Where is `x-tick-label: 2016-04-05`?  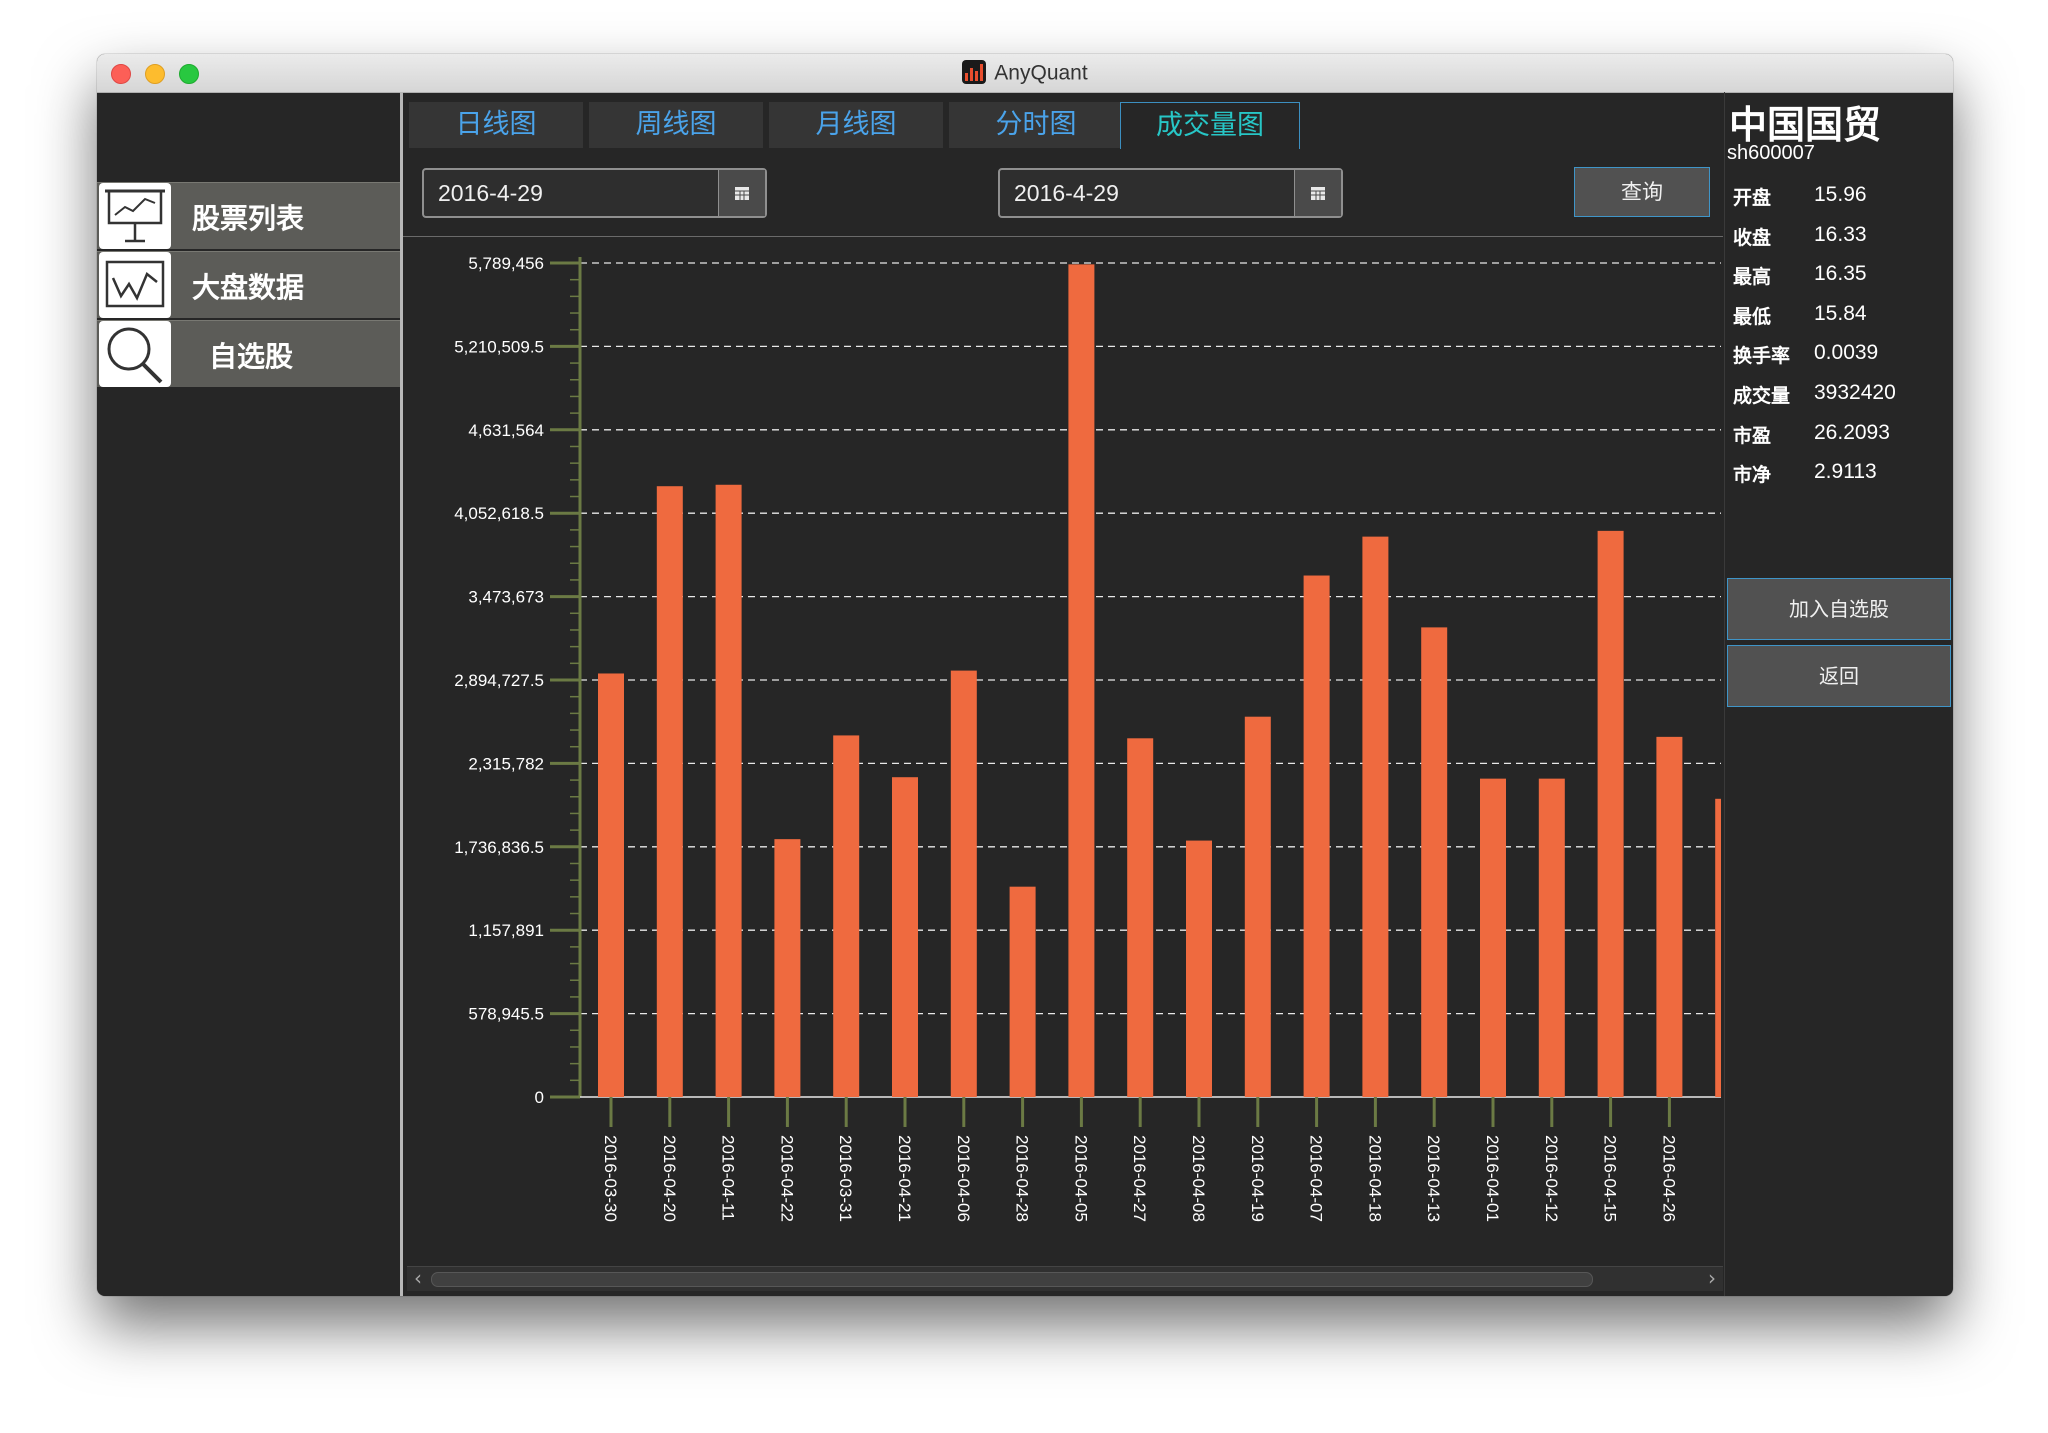
x-tick-label: 2016-04-05 is located at coordinates (1080, 1178).